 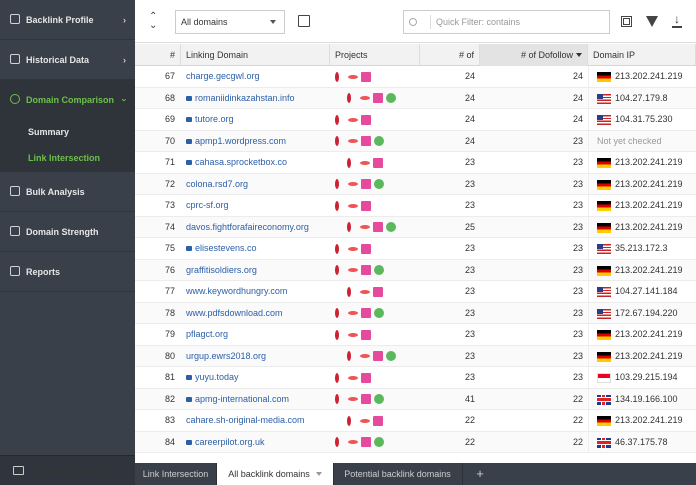 What do you see at coordinates (223, 76) in the screenshot?
I see `linking-domain: charge.gecgwl.org` at bounding box center [223, 76].